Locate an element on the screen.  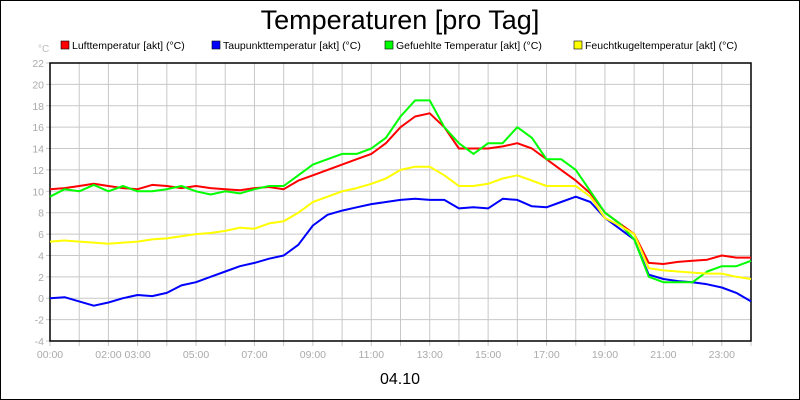
legend-label: Lufttemperatur [akt] (°C) is located at coordinates (128, 46).